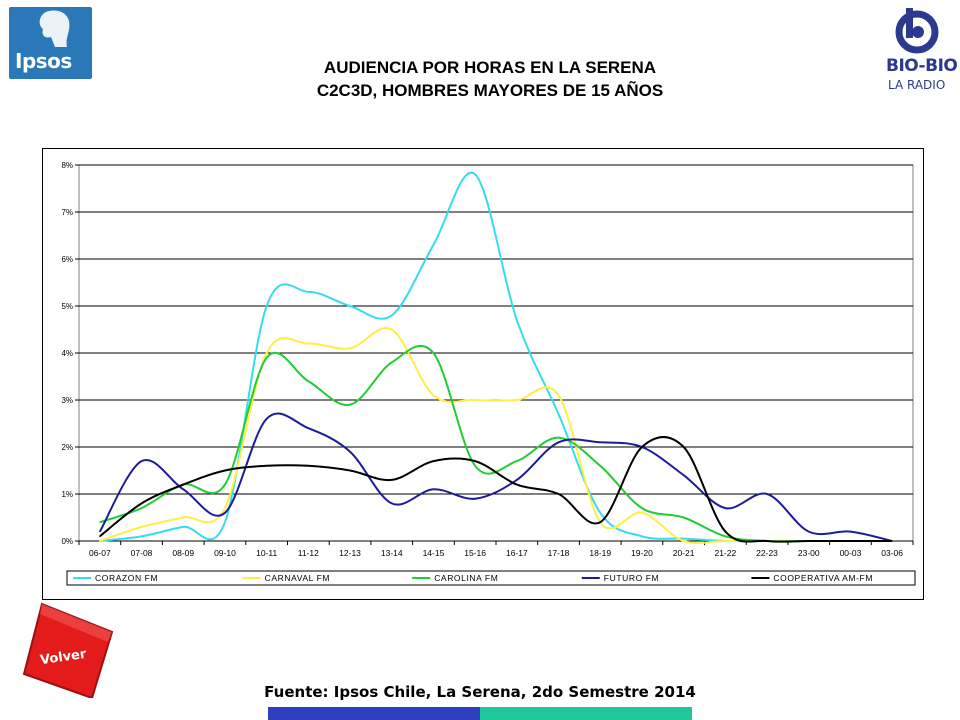 The image size is (960, 720). Describe the element at coordinates (767, 553) in the screenshot. I see `x-tick-label: 22-23` at that location.